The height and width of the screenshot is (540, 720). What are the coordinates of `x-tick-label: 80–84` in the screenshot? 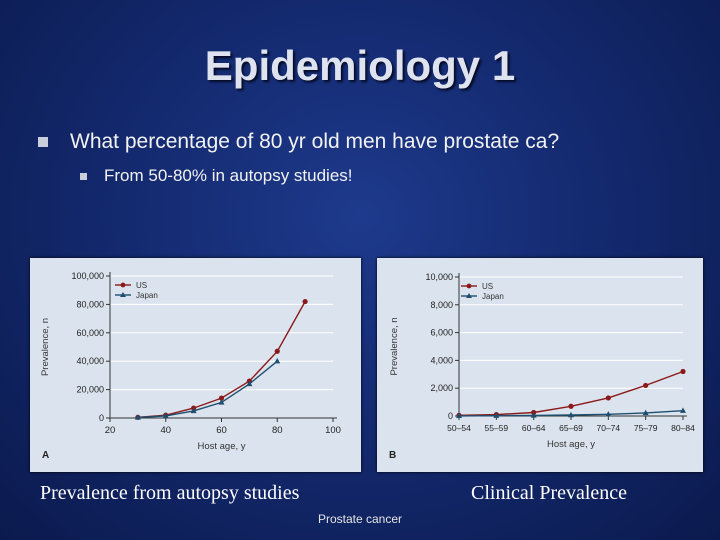 It's located at (683, 428).